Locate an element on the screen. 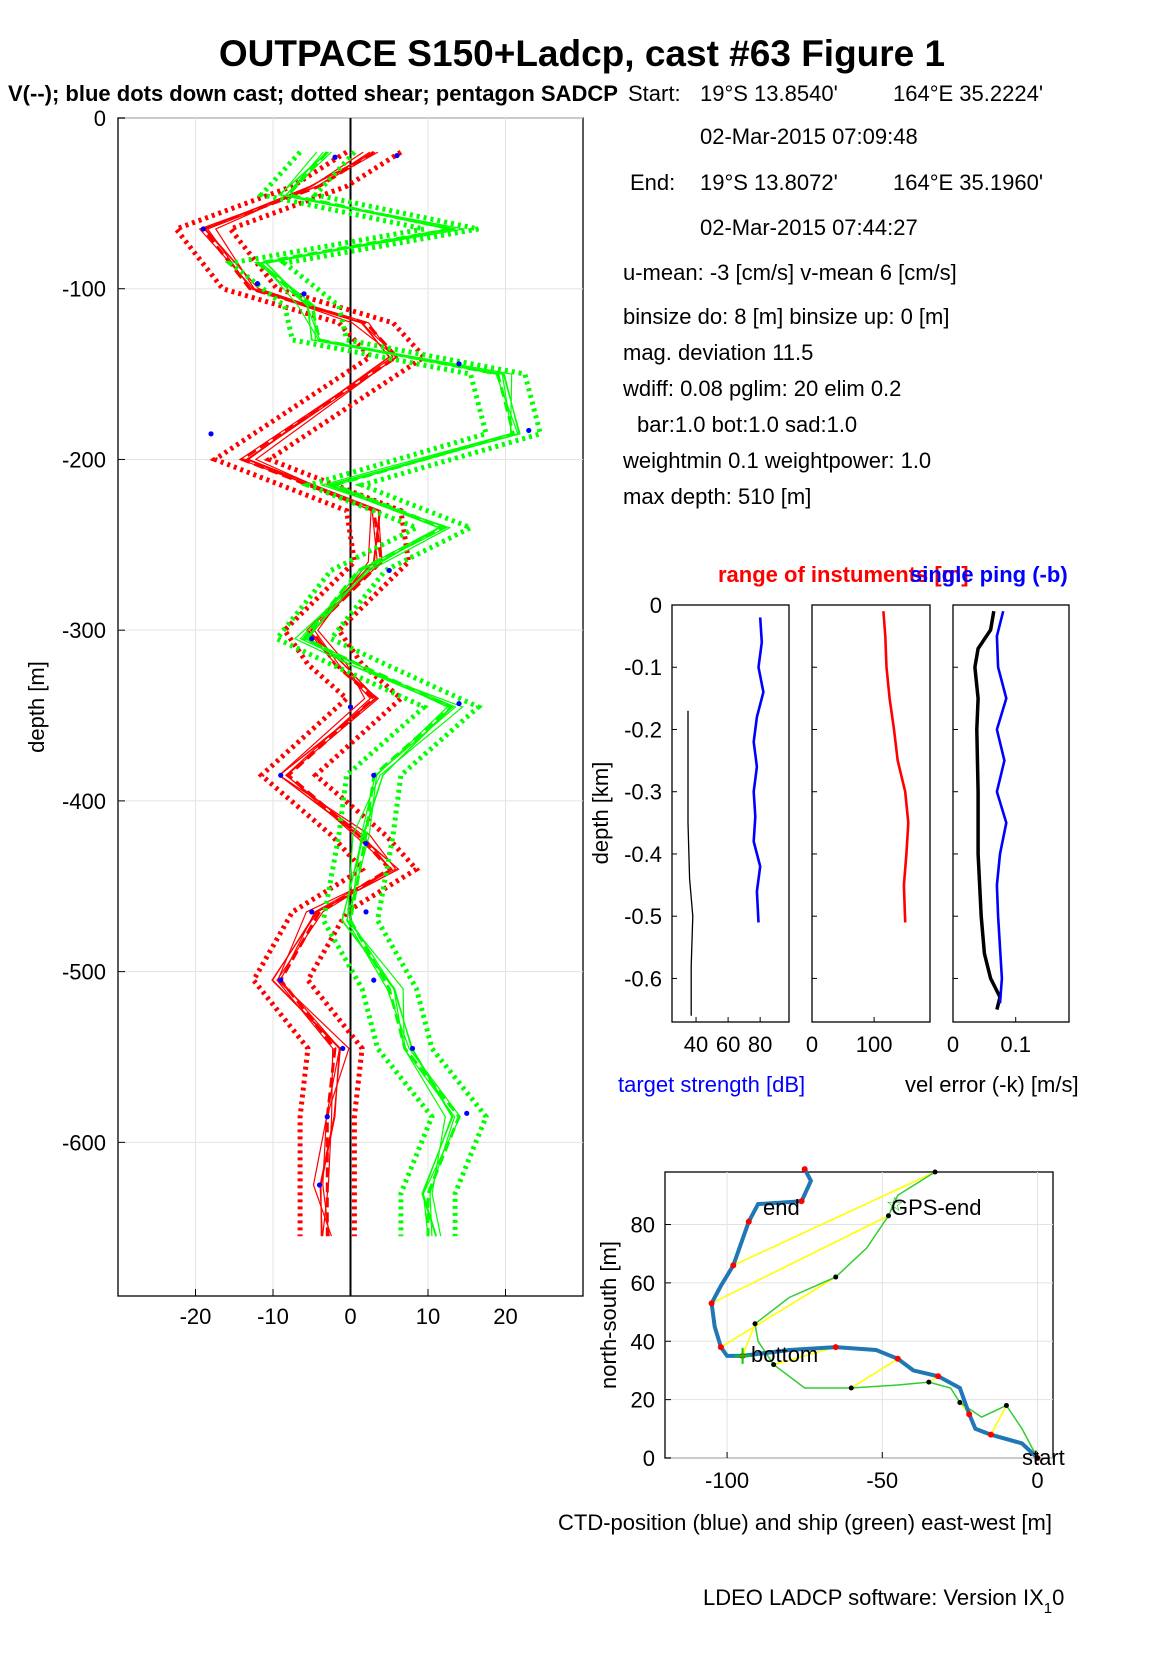  y-tick-label: -0.2 is located at coordinates (643, 729).